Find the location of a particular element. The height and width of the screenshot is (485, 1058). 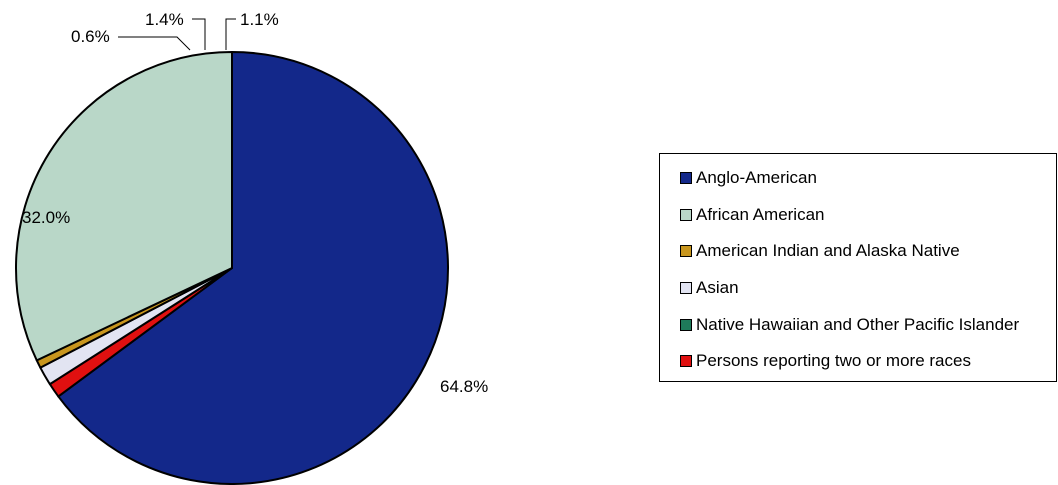

leader-lines is located at coordinates (177, 34).